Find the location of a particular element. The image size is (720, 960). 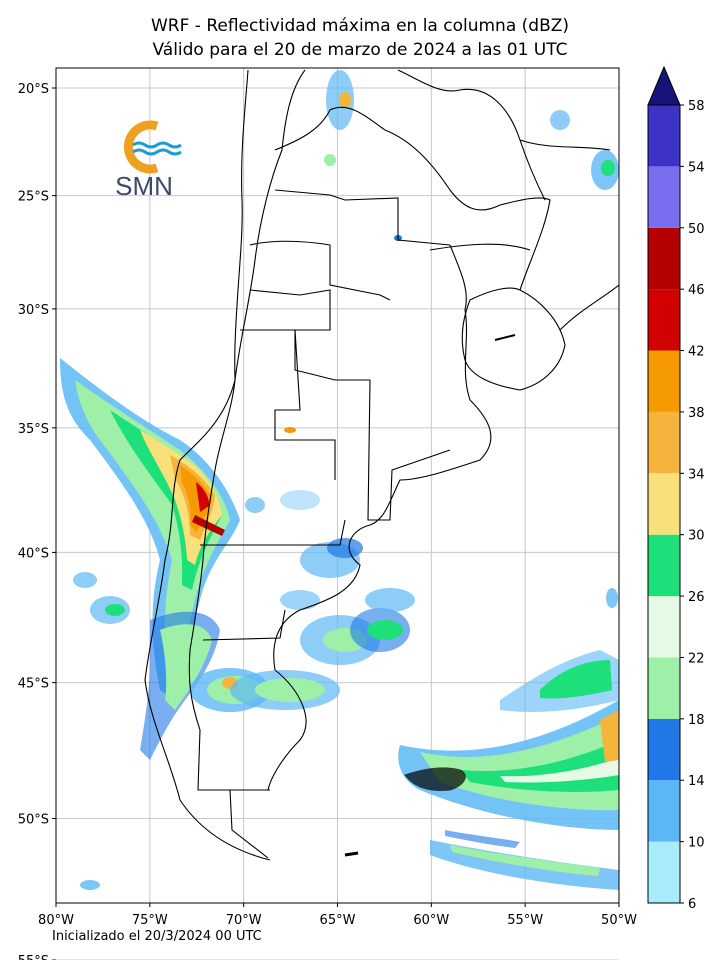

colorbar-frame is located at coordinates (664, 504).